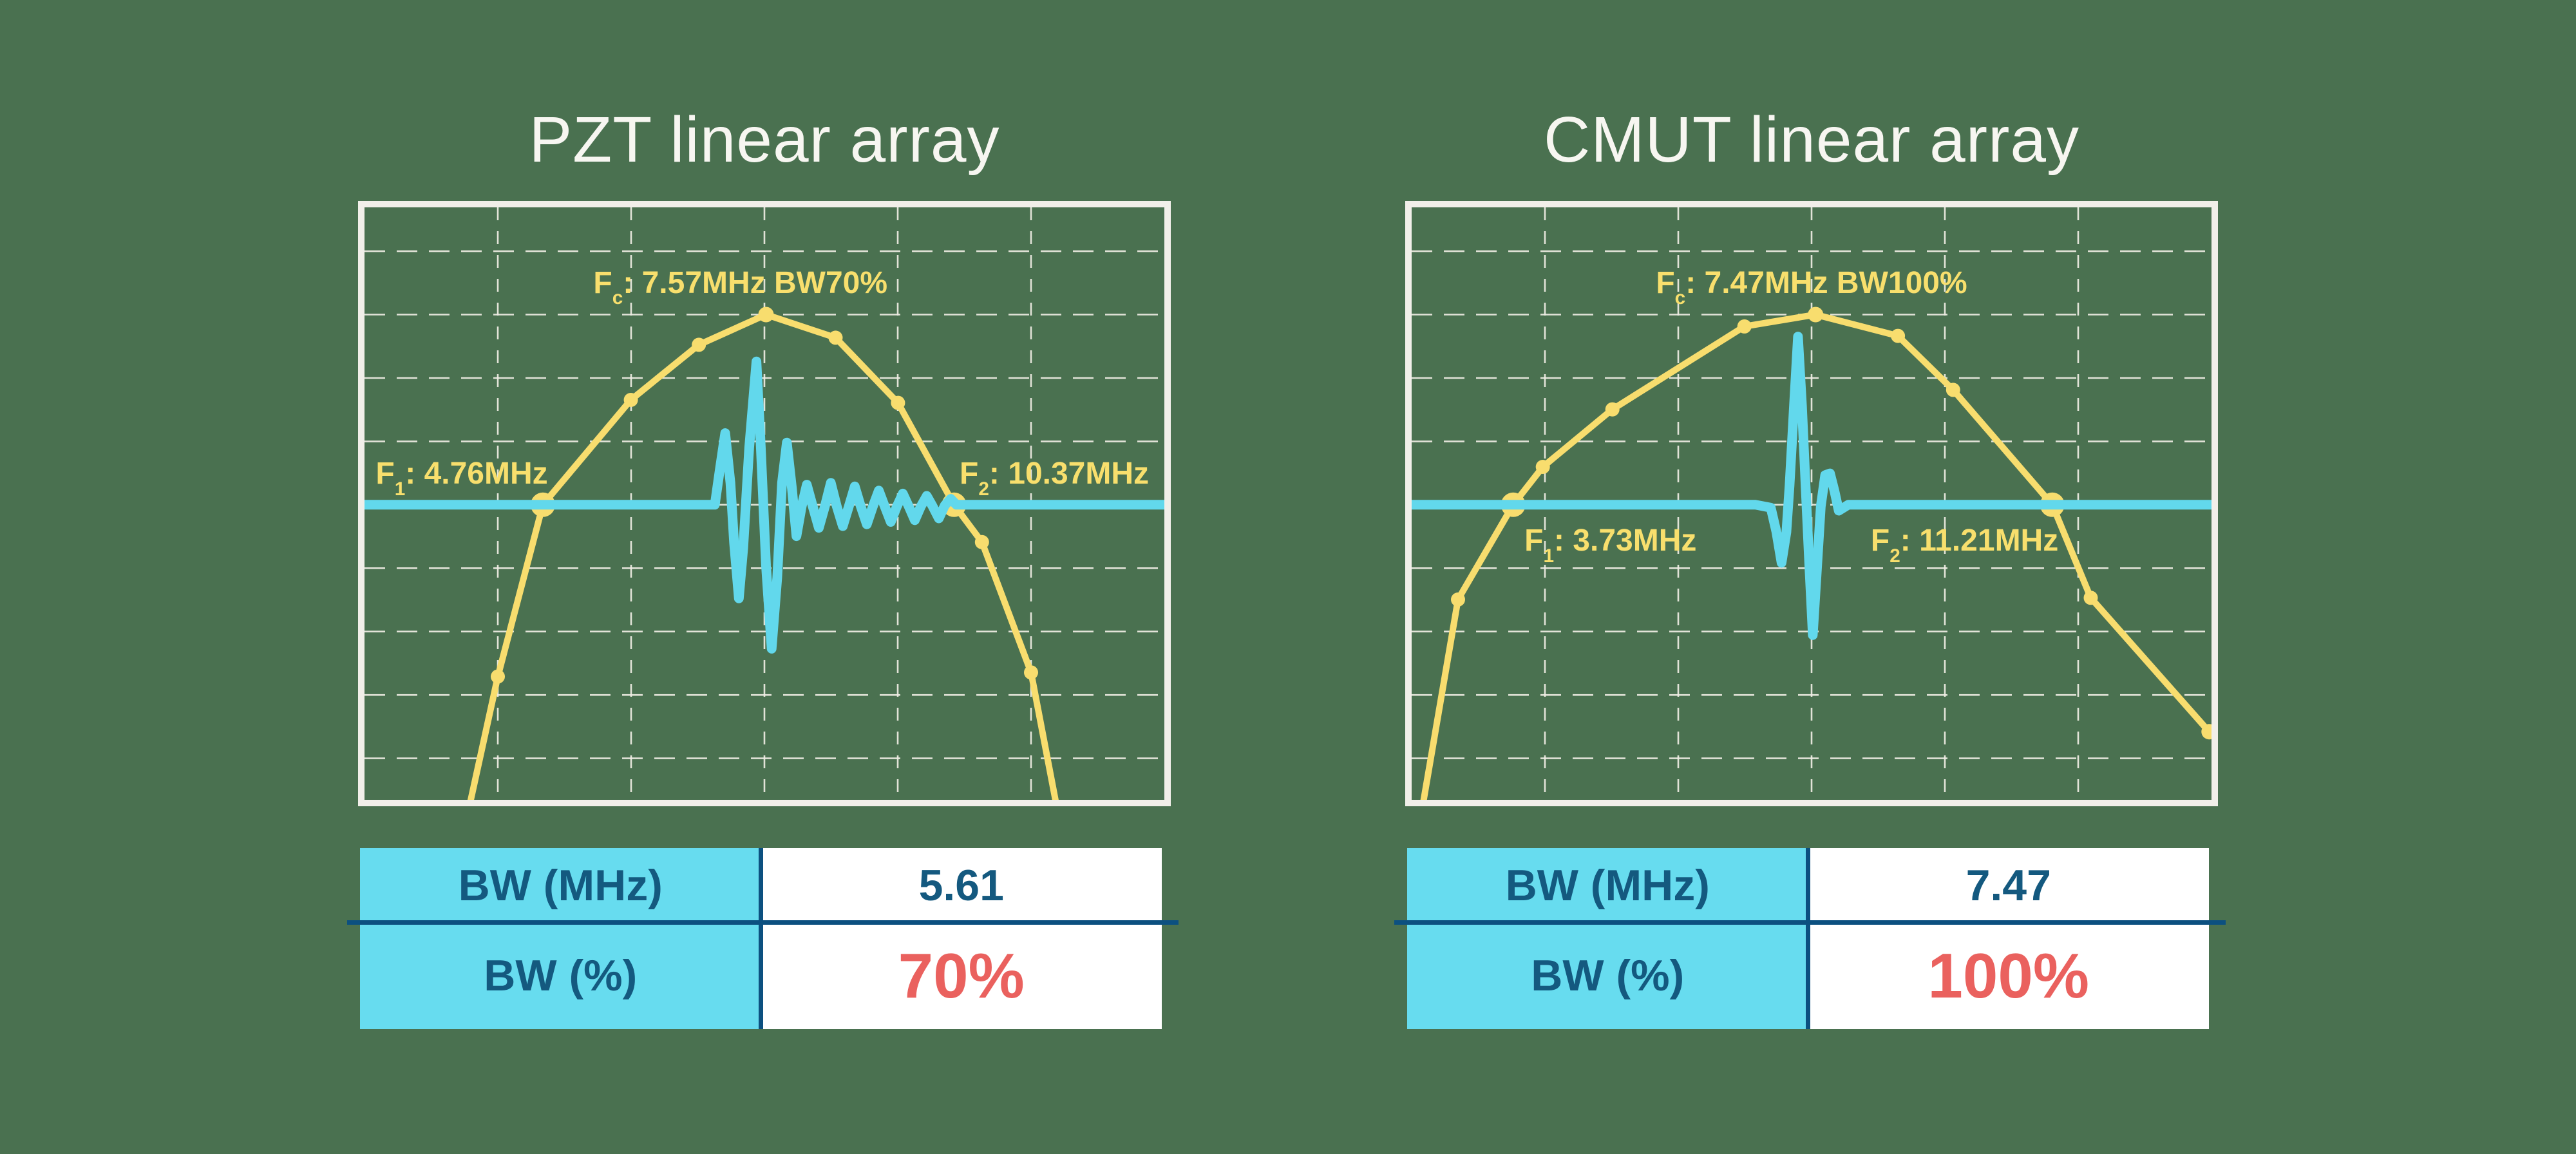 This screenshot has width=2576, height=1154. I want to click on annotation-fc: Fc: 7.57MHz BW70%, so click(741, 287).